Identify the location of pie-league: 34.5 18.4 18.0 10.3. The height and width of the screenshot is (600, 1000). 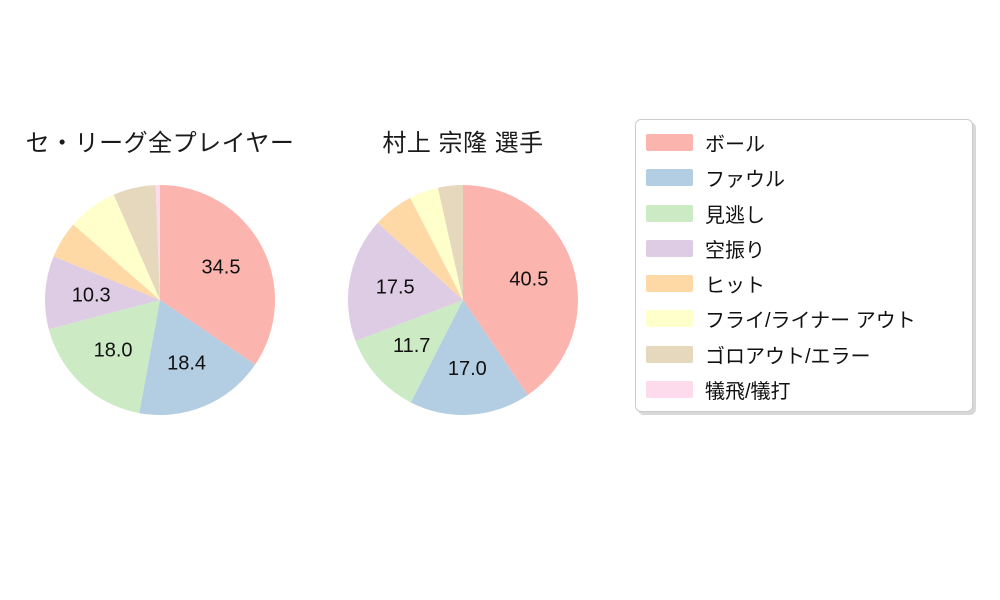
(159, 300).